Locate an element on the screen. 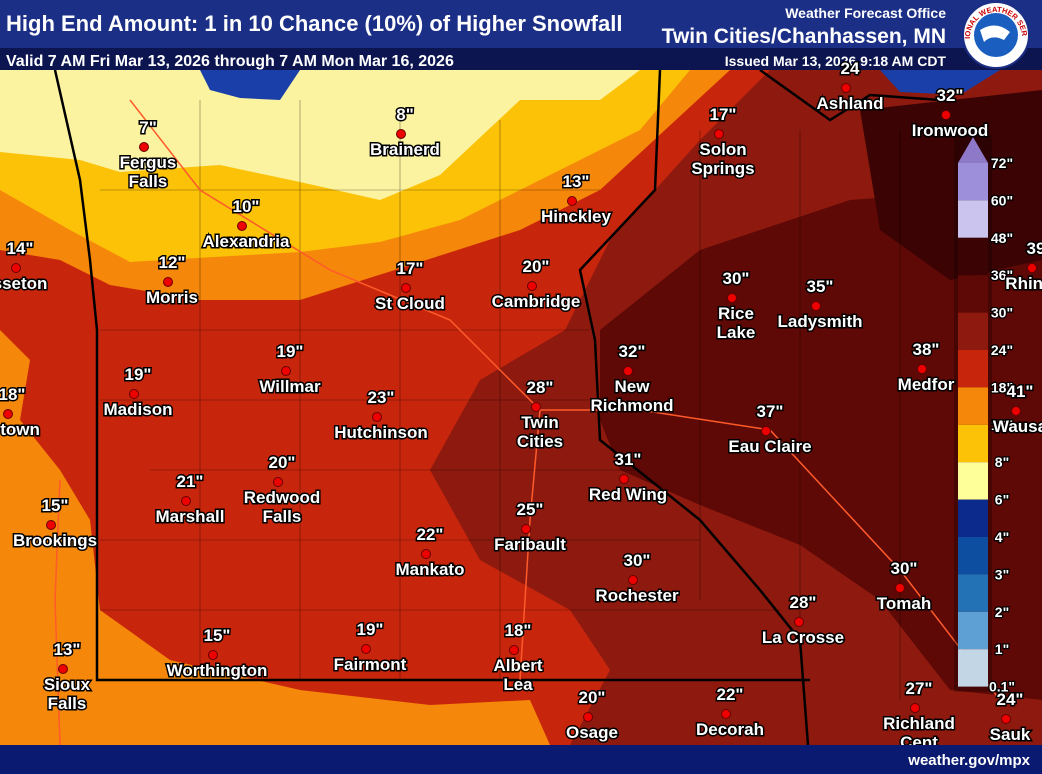 This screenshot has width=1042, height=774. legend-label: 6" is located at coordinates (1002, 500).